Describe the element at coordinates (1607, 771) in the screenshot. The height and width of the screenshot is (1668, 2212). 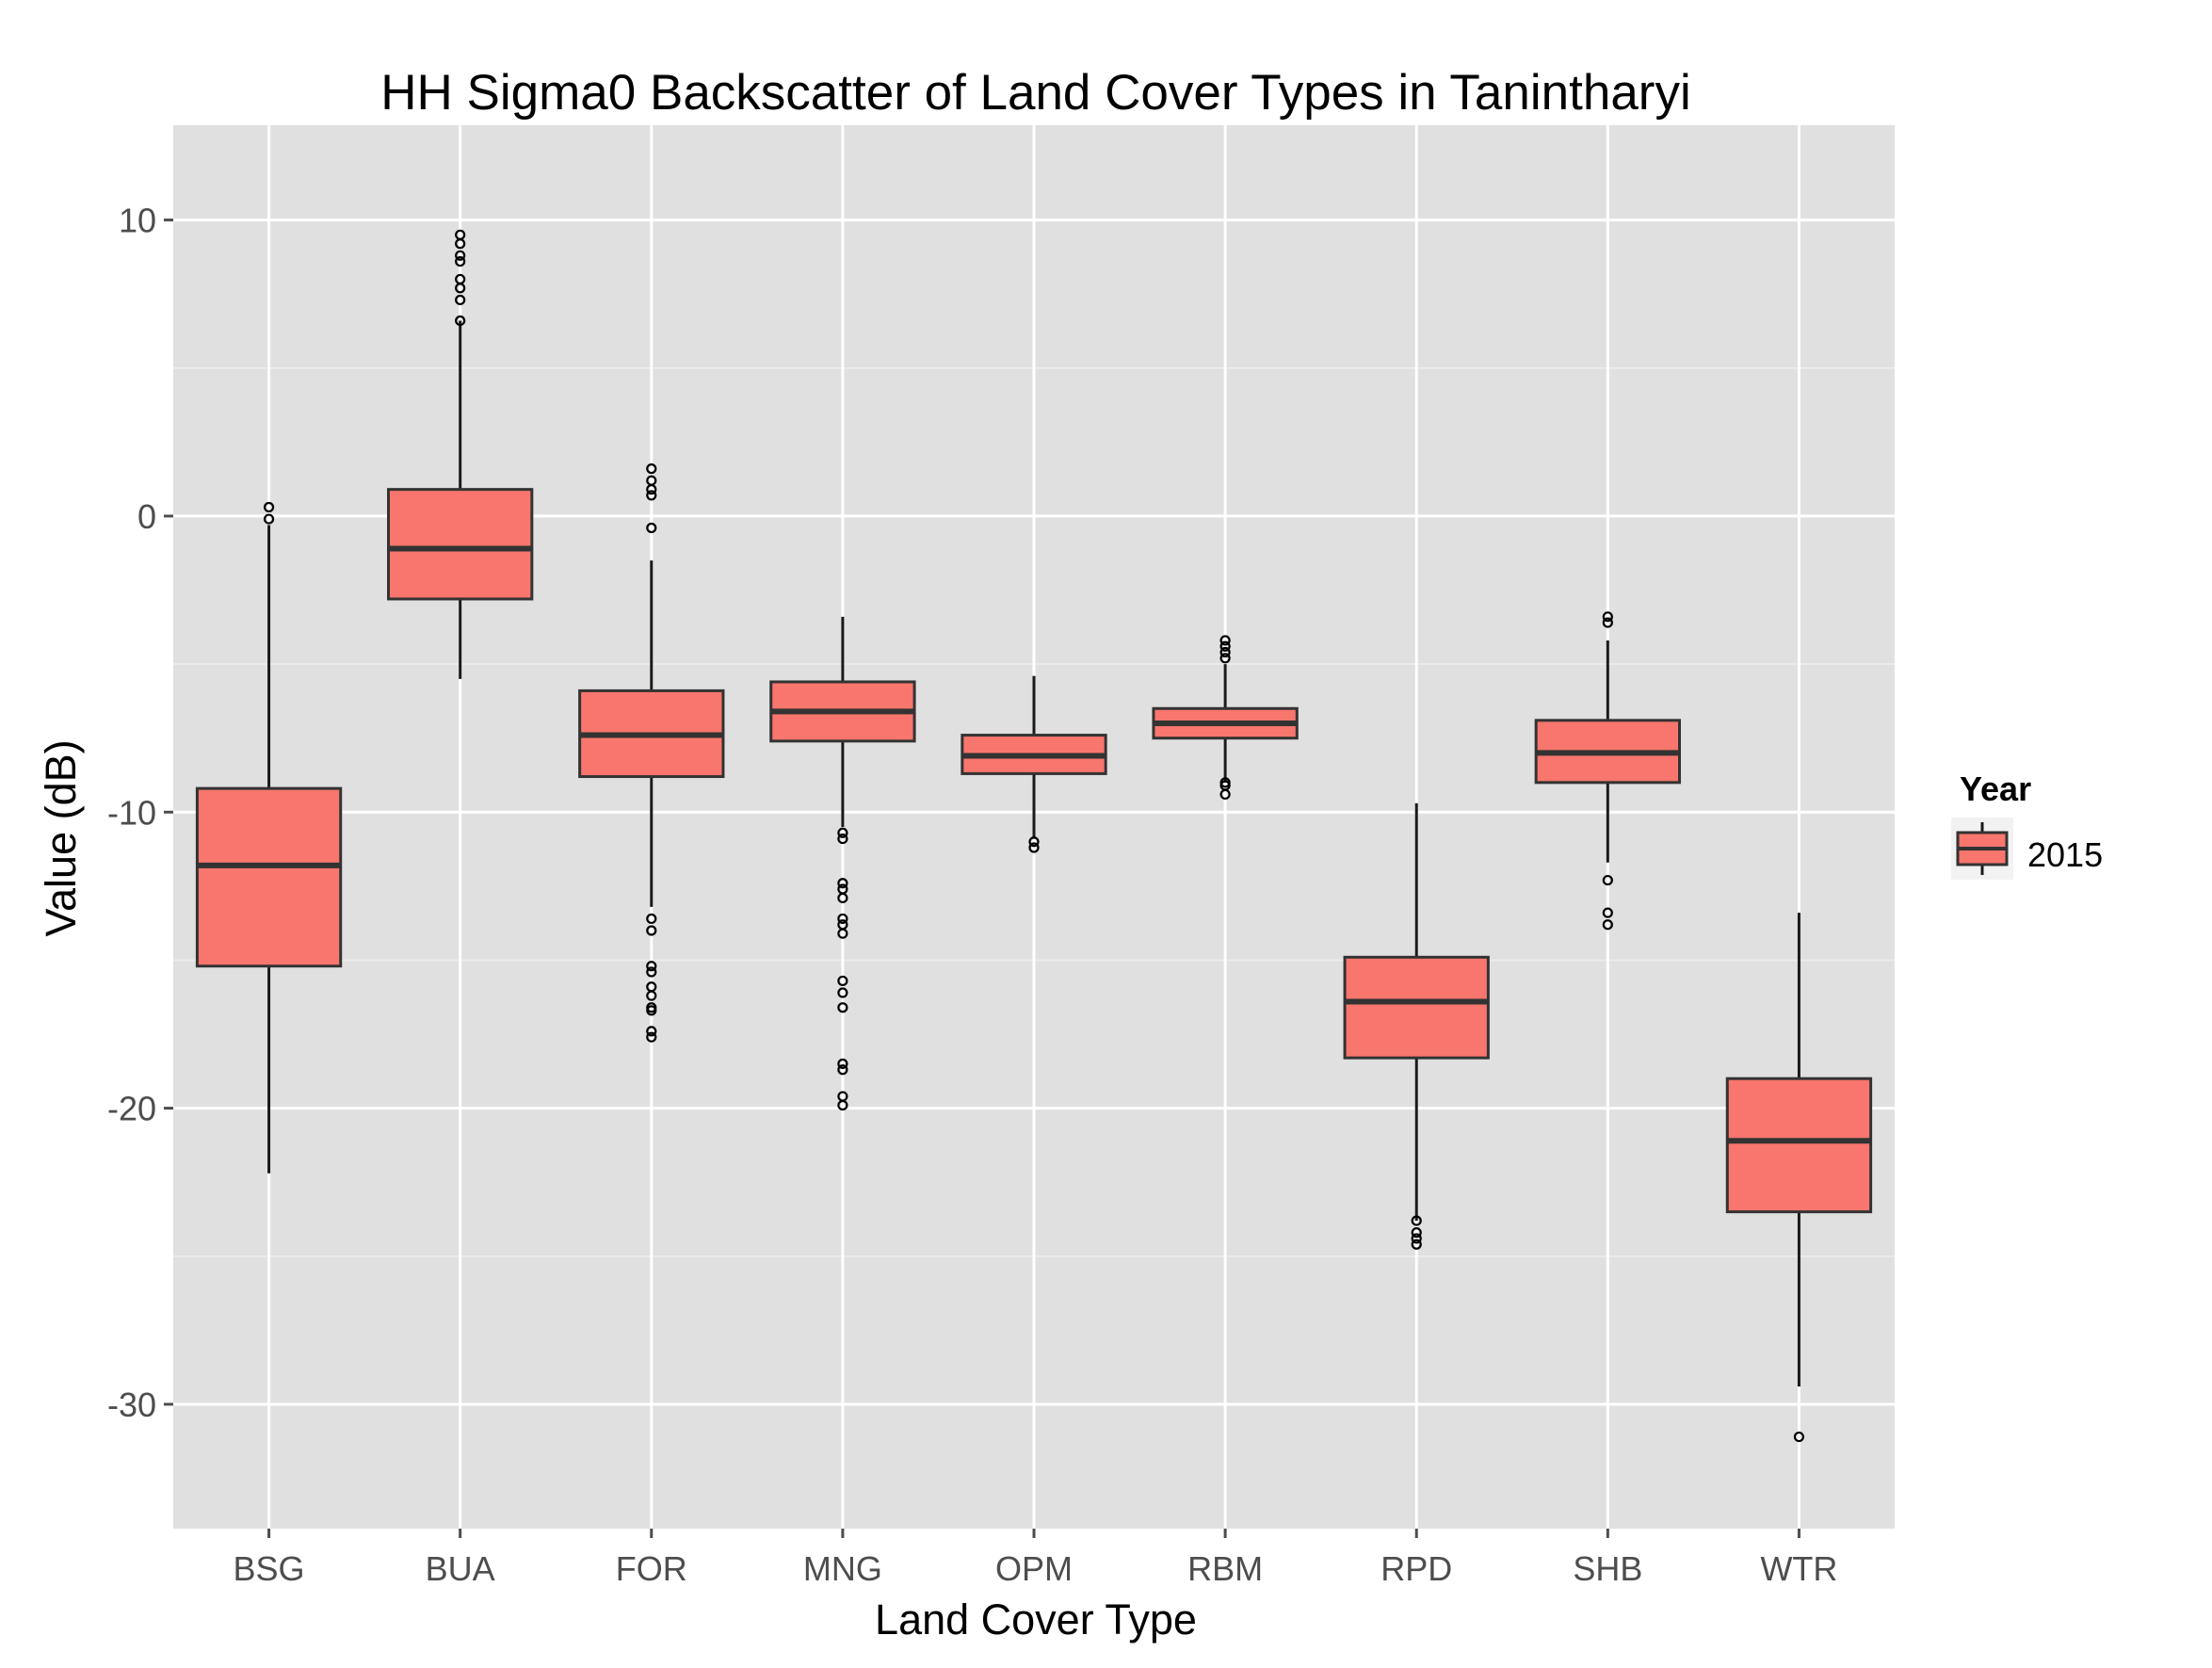
I see `box-shb` at that location.